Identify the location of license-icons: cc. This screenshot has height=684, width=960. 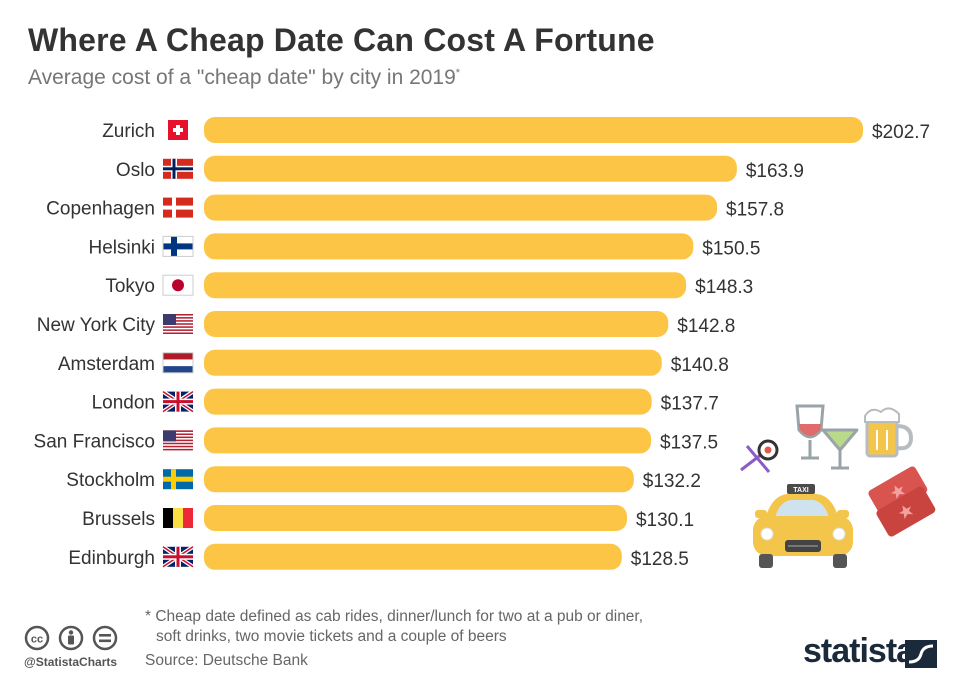
(71, 638).